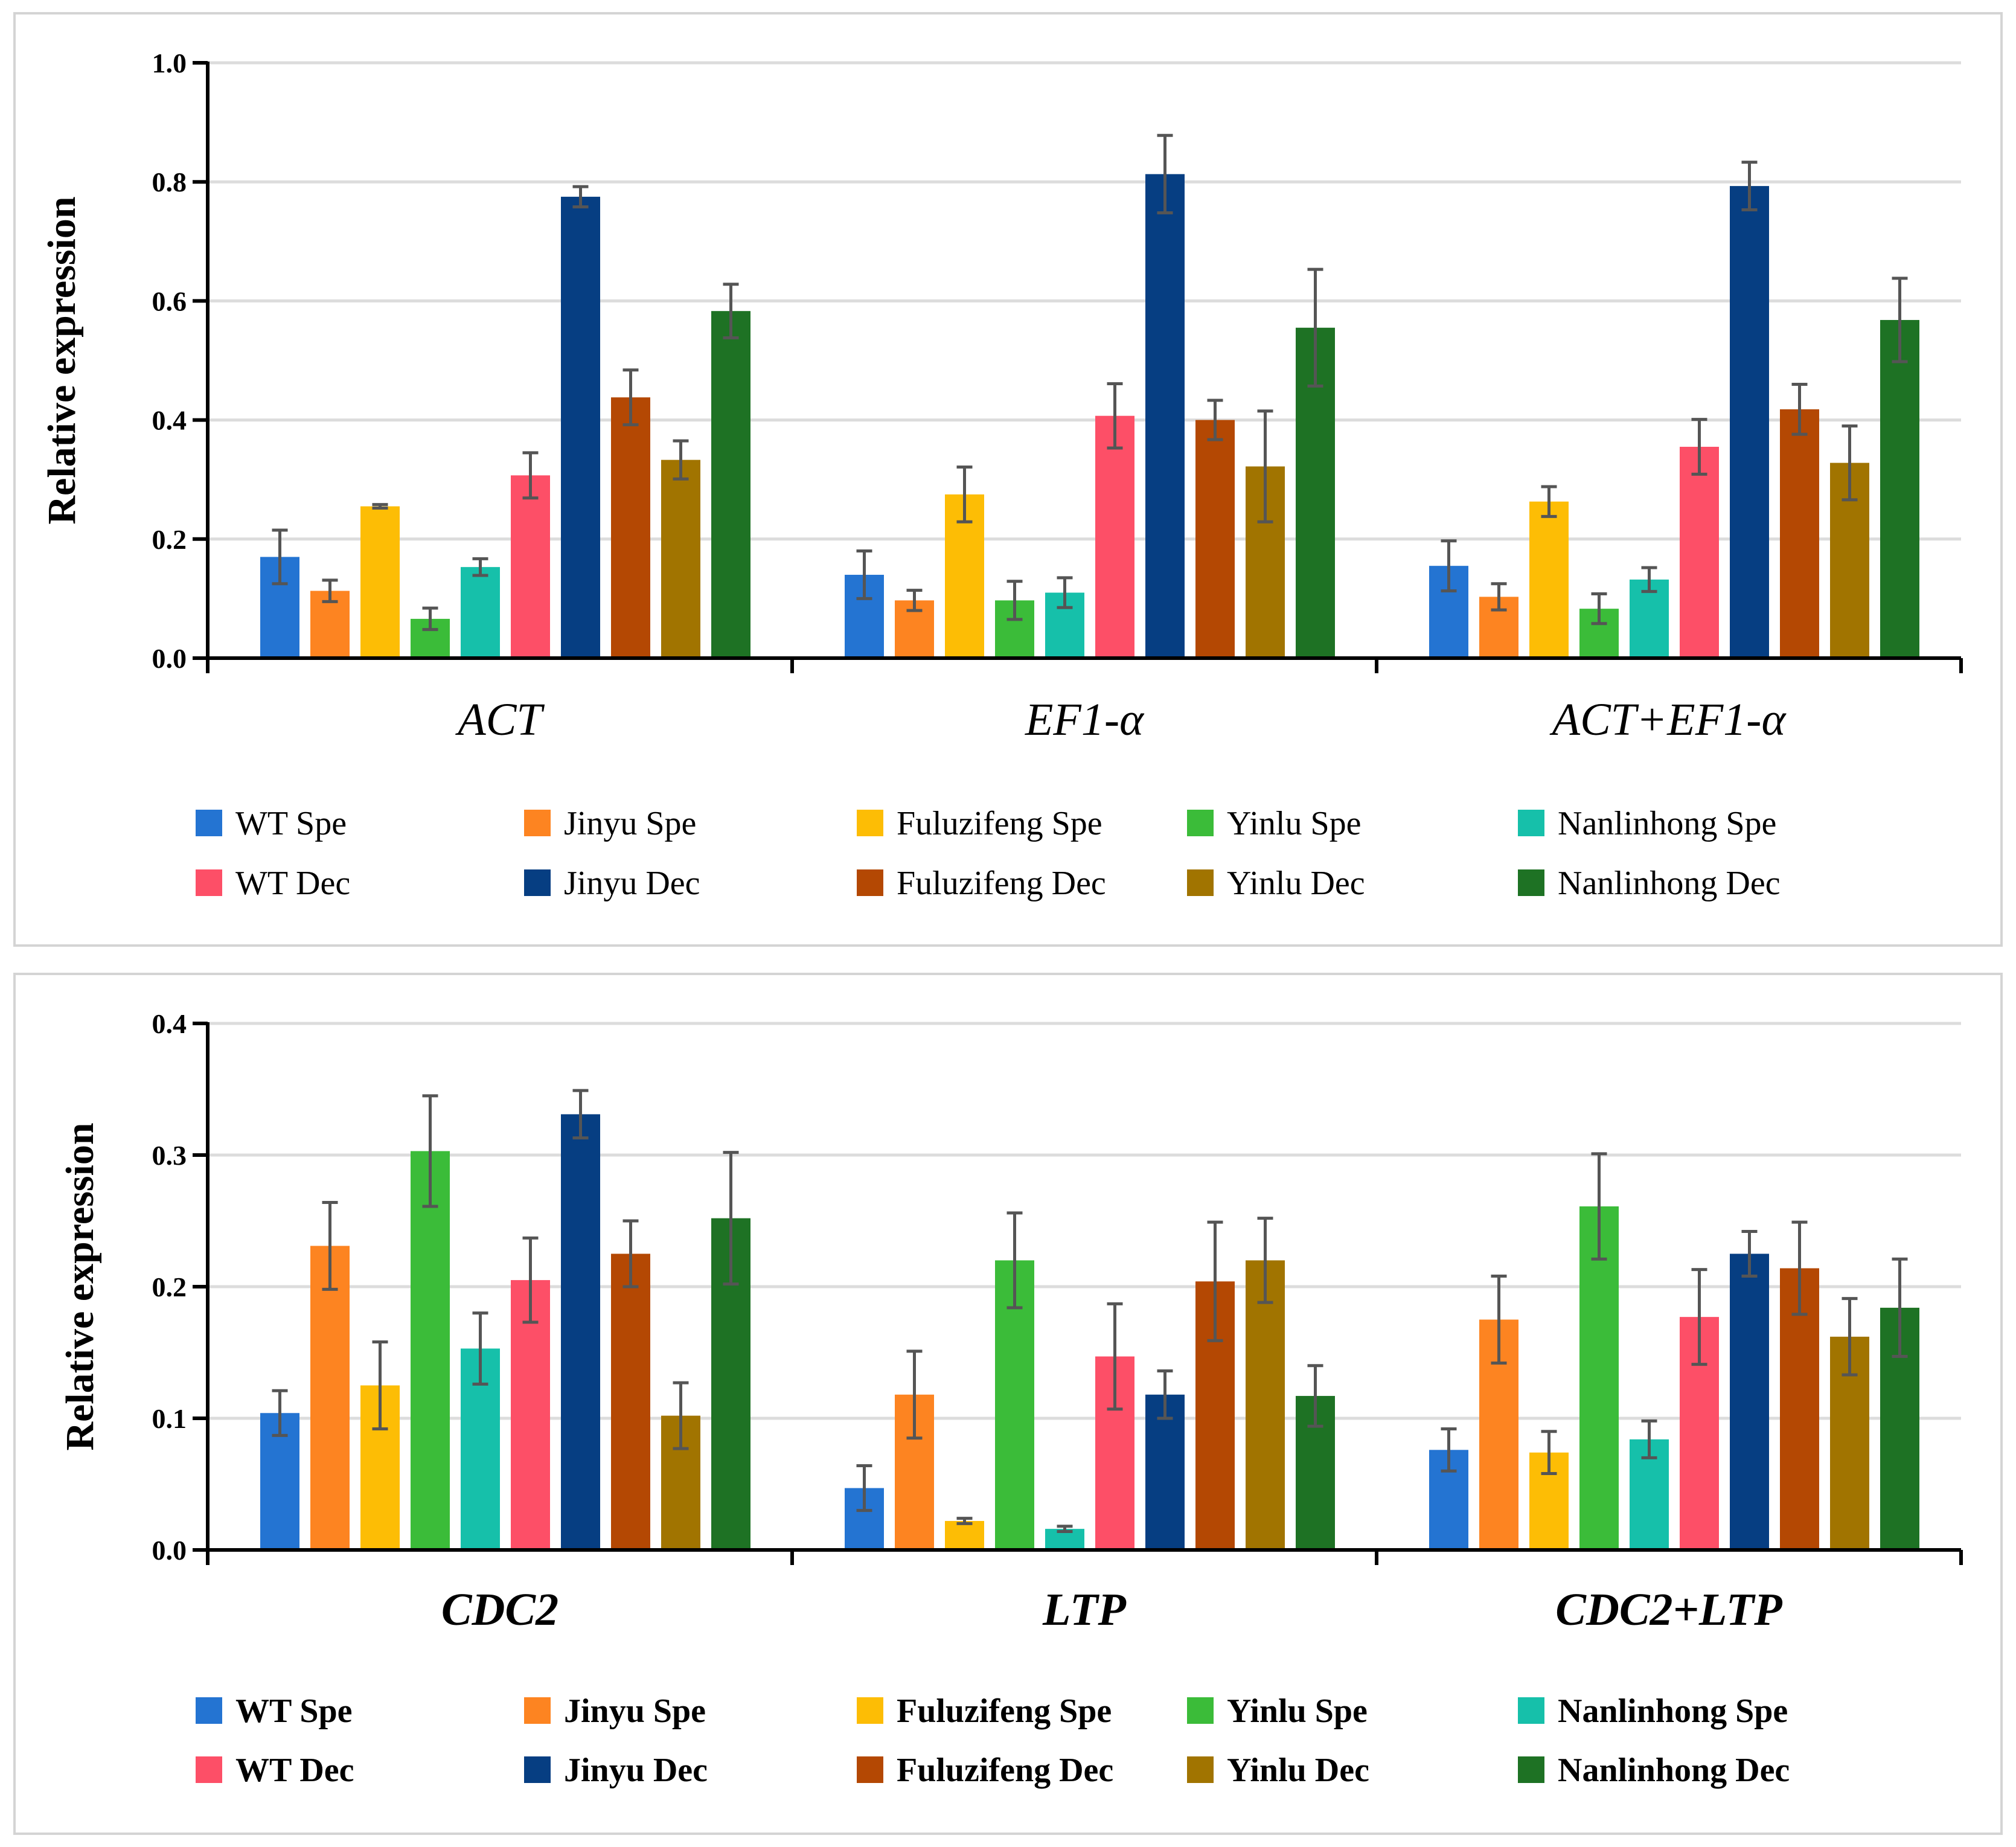  What do you see at coordinates (1699, 552) in the screenshot?
I see `bar-wt-dec-act-plus-ef1` at bounding box center [1699, 552].